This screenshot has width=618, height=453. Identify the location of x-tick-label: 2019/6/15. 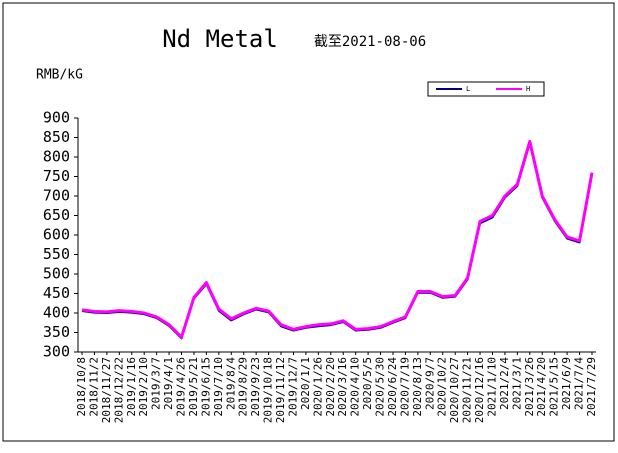
(205, 387).